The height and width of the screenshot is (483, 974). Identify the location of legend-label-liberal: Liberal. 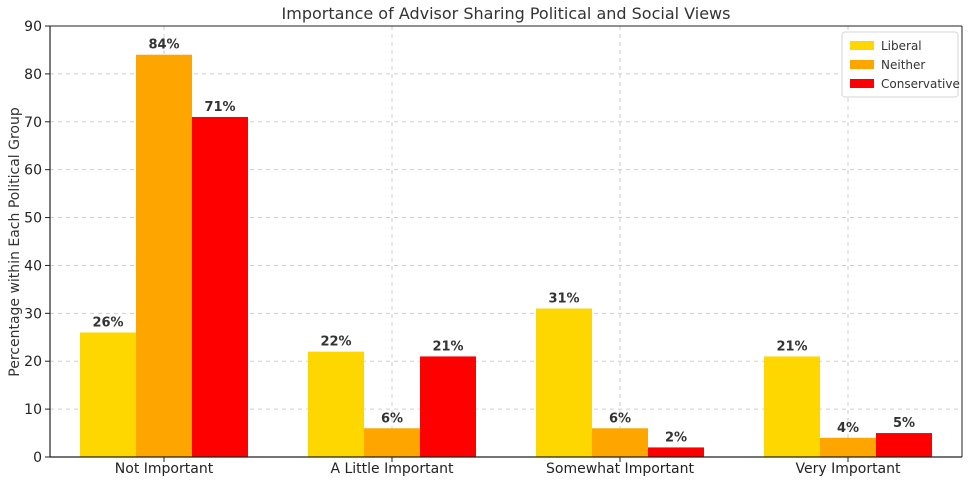
(901, 46).